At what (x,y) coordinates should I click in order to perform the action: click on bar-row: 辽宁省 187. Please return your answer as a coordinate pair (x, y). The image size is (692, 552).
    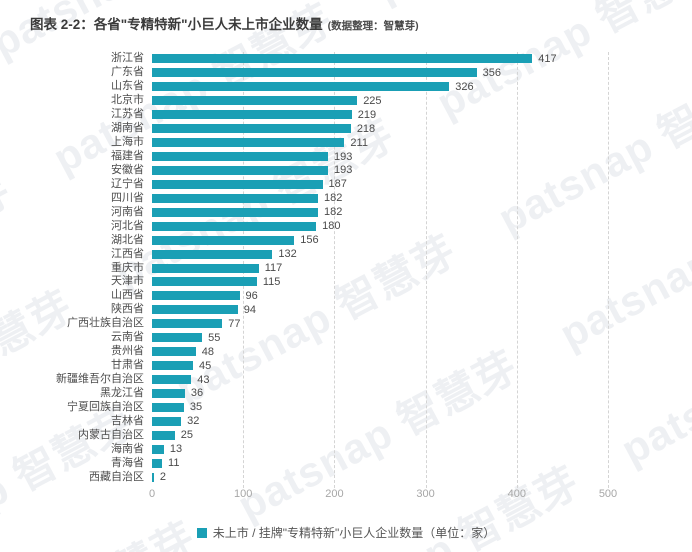
    Looking at the image, I should click on (341, 184).